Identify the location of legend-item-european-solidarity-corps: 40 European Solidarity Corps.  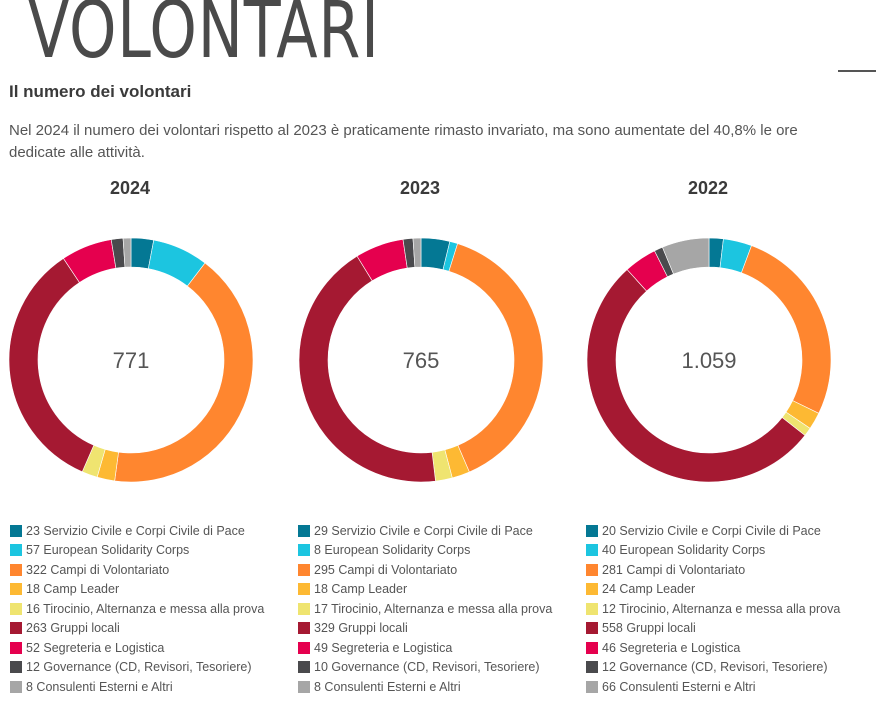
(713, 551).